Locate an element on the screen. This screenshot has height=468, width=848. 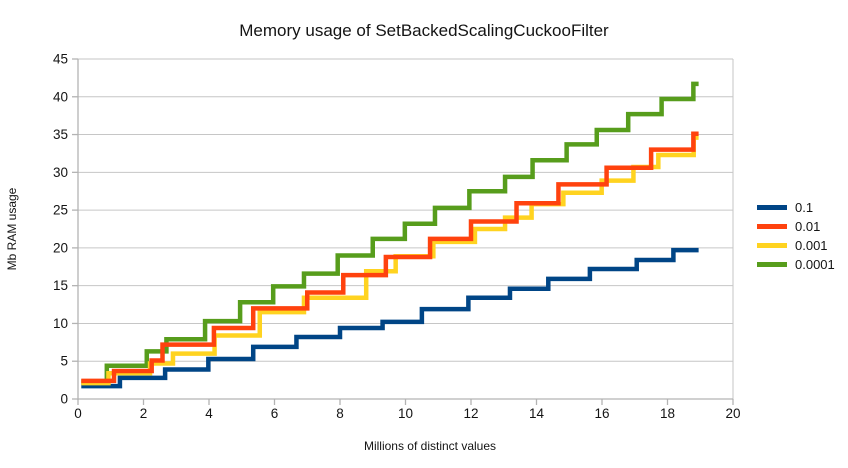
legend-label: 0.0001 is located at coordinates (815, 264).